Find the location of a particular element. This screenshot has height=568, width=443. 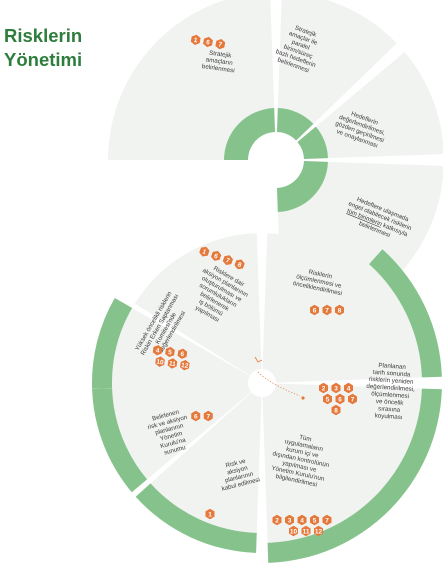

segment-kabul-ring is located at coordinates (196, 518).